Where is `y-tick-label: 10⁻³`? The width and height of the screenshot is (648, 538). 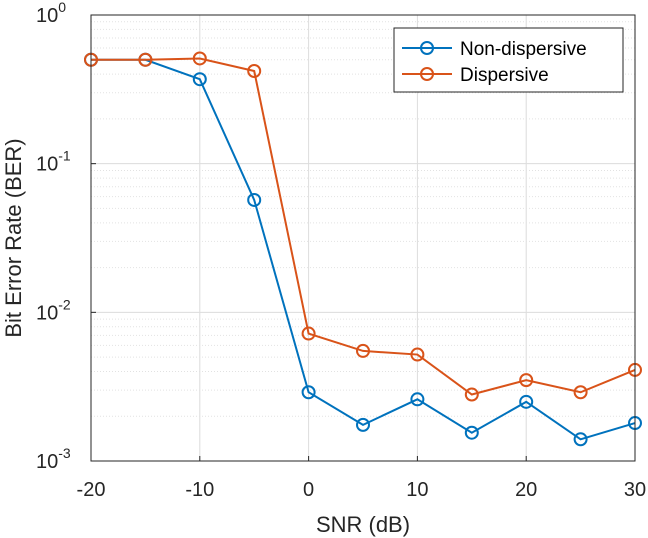
y-tick-label: 10⁻³ is located at coordinates (53, 459).